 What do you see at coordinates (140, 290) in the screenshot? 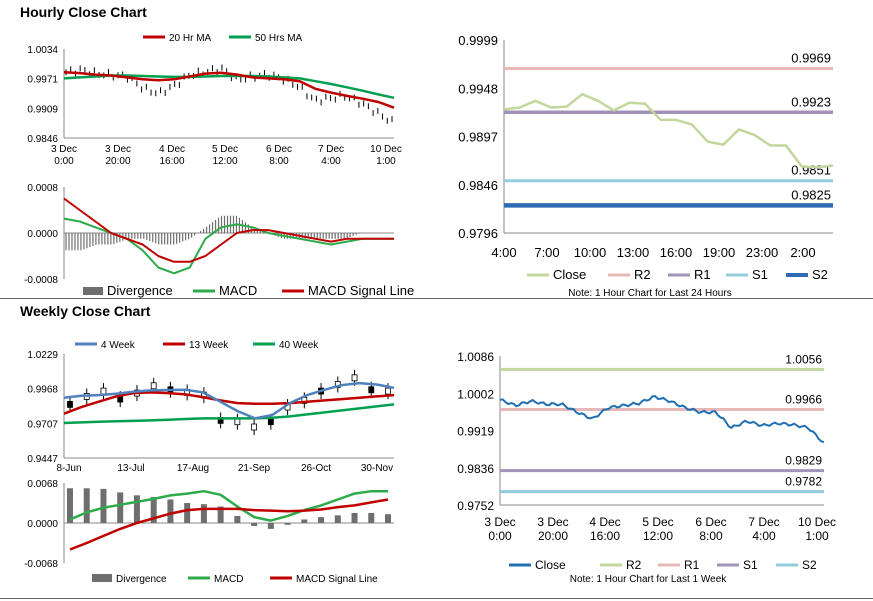
I see `legend-hourly-divergence-label: Divergence` at bounding box center [140, 290].